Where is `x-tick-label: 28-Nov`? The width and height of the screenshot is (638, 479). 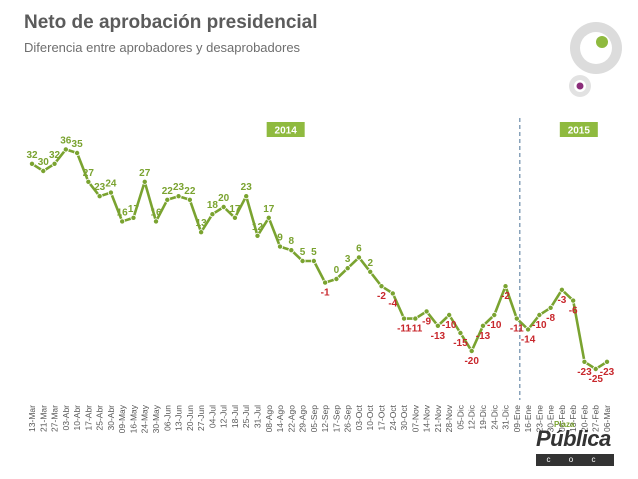
x-tick-label: 28-Nov is located at coordinates (449, 418).